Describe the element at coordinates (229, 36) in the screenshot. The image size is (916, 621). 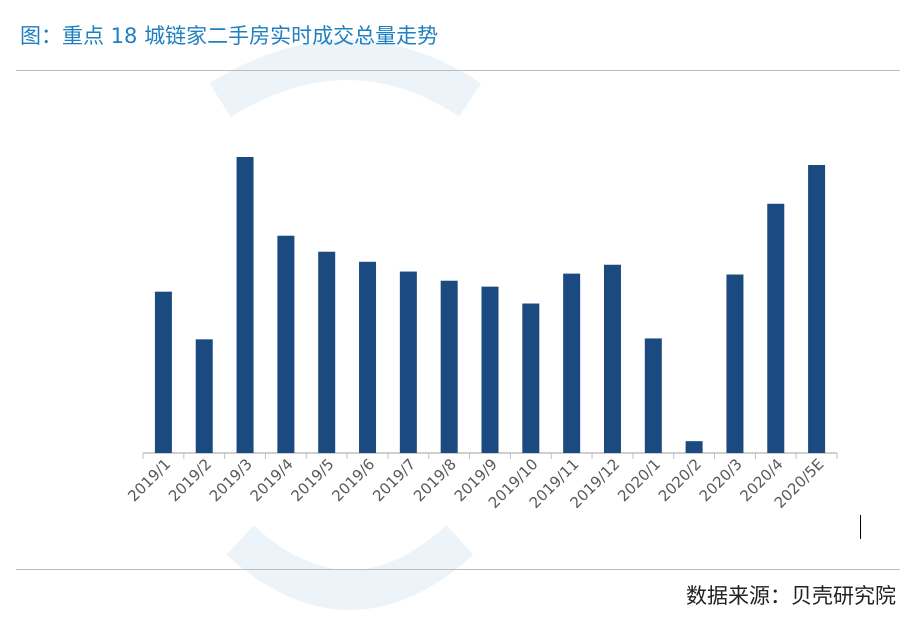
I see `chart-title: 图：重点 18 城链家二手房实时成交总量走势` at that location.